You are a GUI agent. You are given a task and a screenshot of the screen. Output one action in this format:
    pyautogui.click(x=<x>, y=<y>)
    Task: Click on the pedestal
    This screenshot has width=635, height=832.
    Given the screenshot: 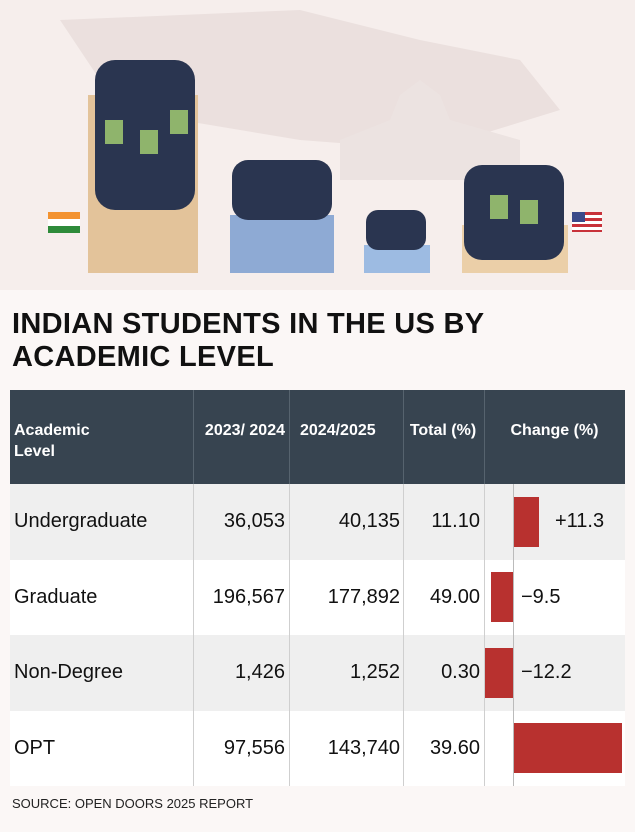 What is the action you would take?
    pyautogui.click(x=282, y=244)
    